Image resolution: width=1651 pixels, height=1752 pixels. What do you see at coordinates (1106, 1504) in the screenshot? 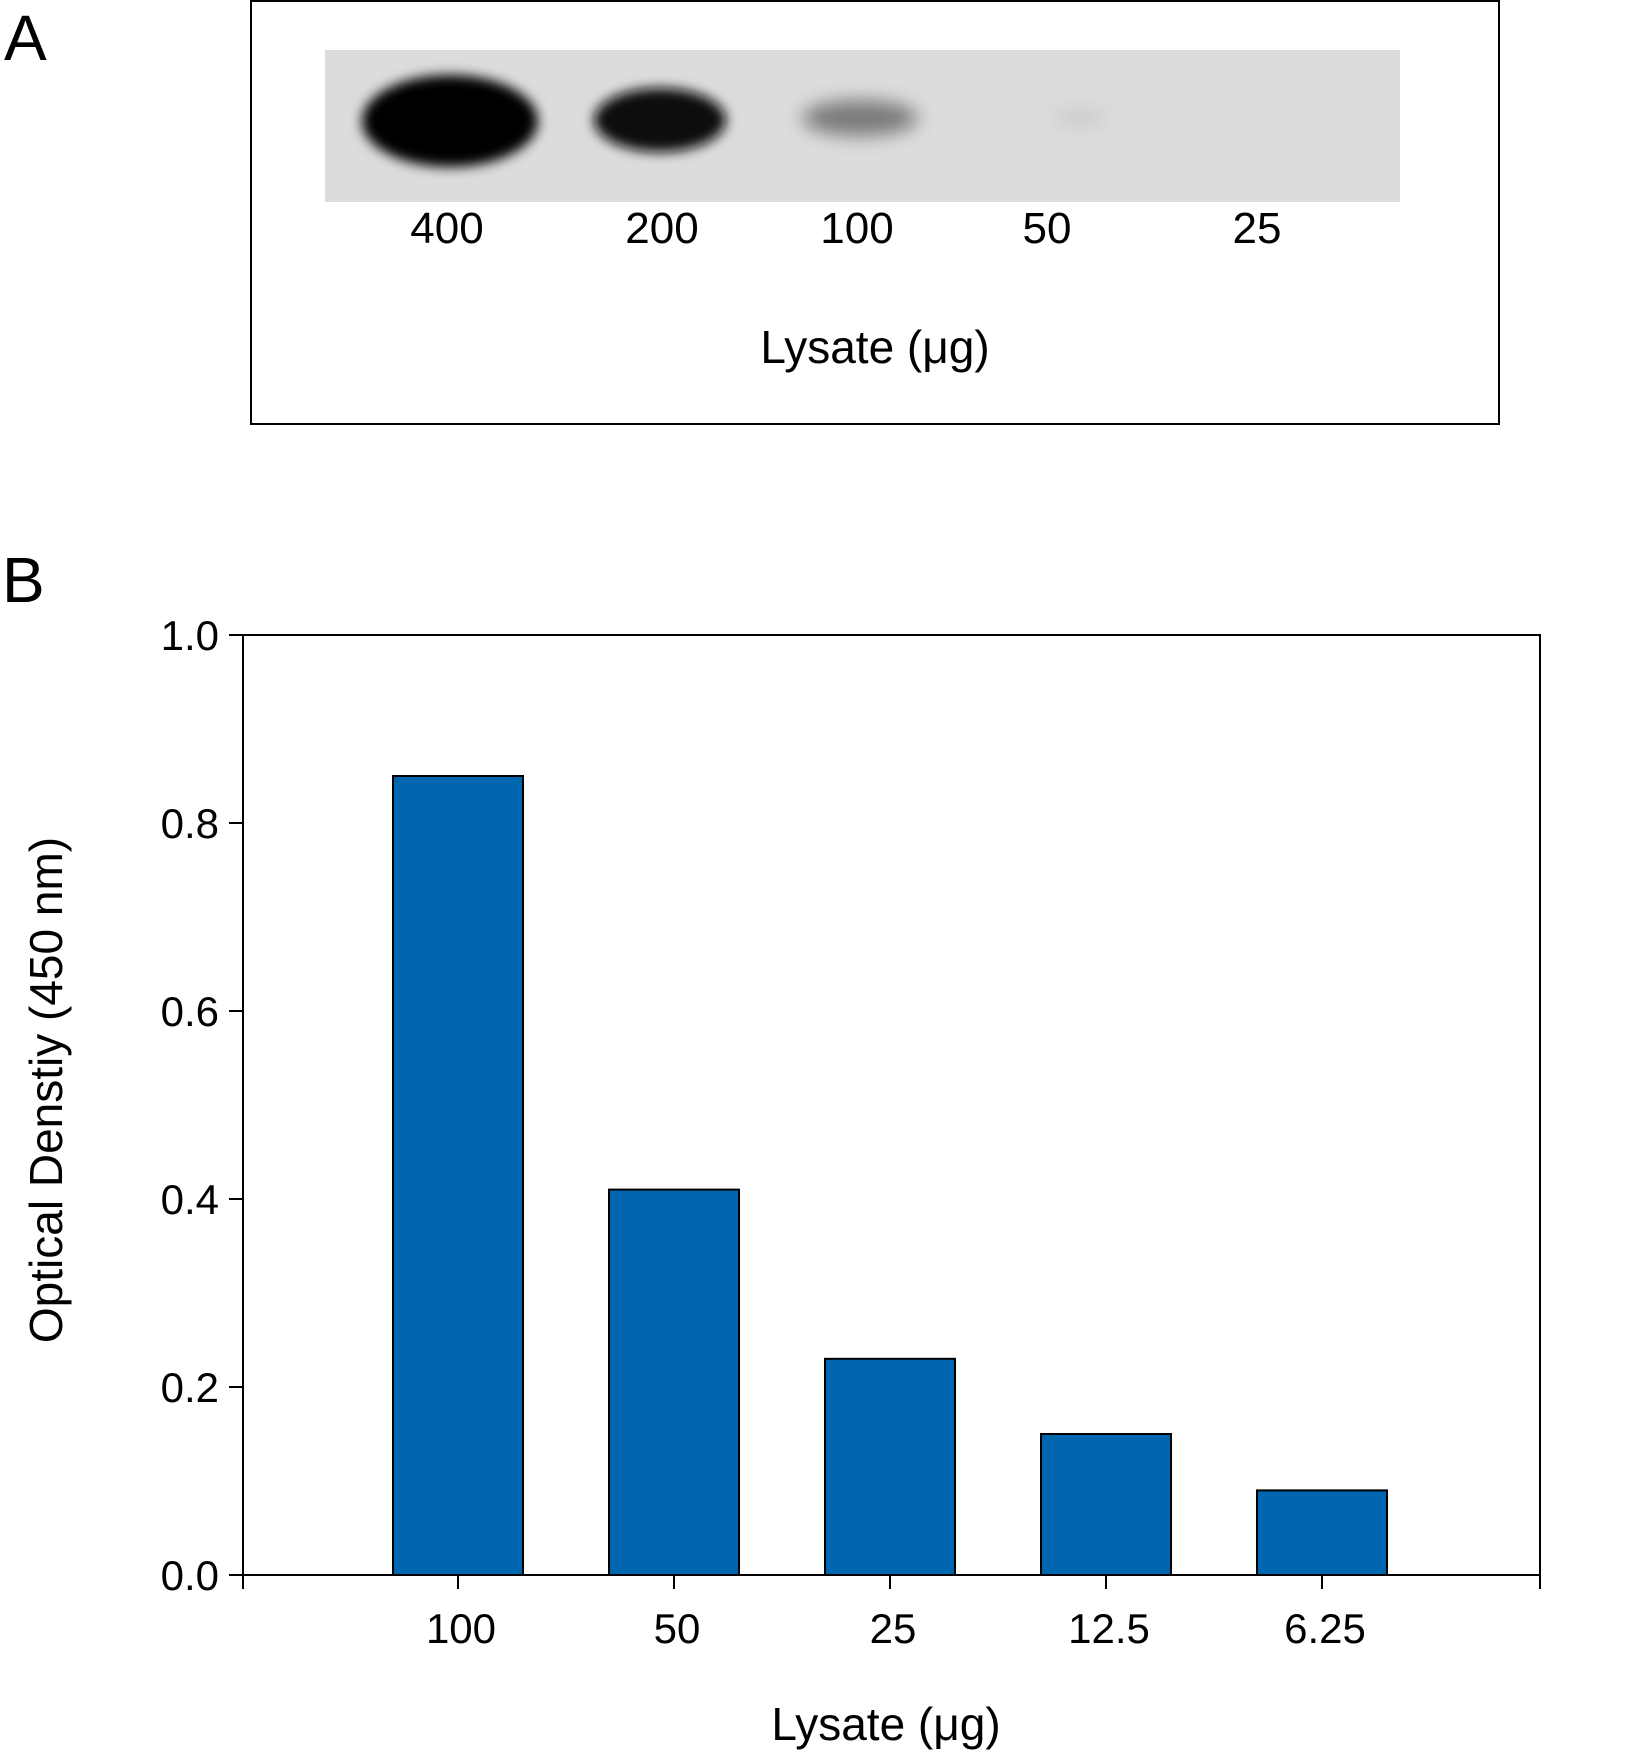
I see `bar-12.5` at bounding box center [1106, 1504].